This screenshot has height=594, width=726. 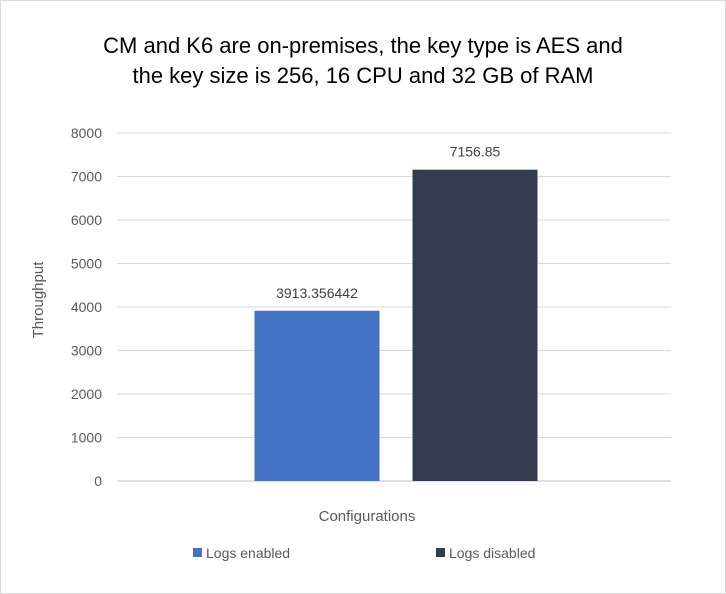 What do you see at coordinates (492, 553) in the screenshot?
I see `legend-item: Logs disabled` at bounding box center [492, 553].